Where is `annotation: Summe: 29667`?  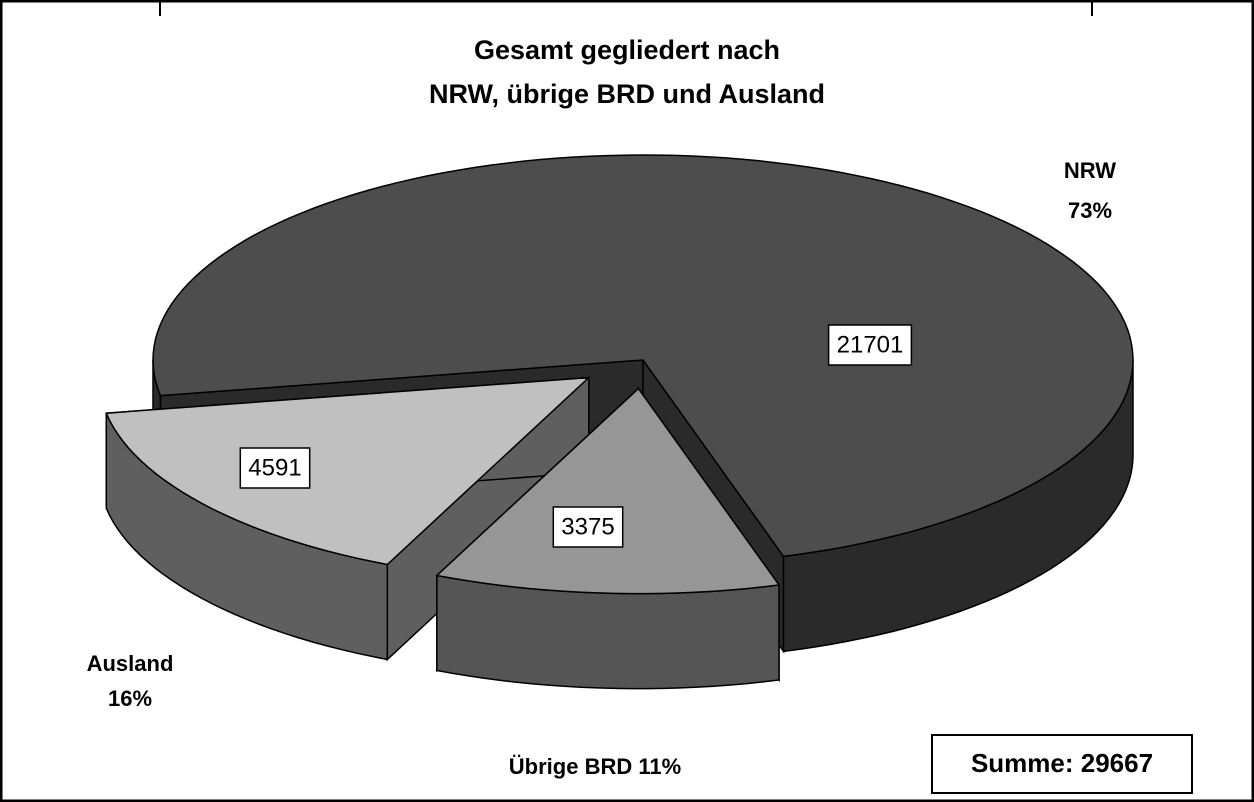 annotation: Summe: 29667 is located at coordinates (1062, 763).